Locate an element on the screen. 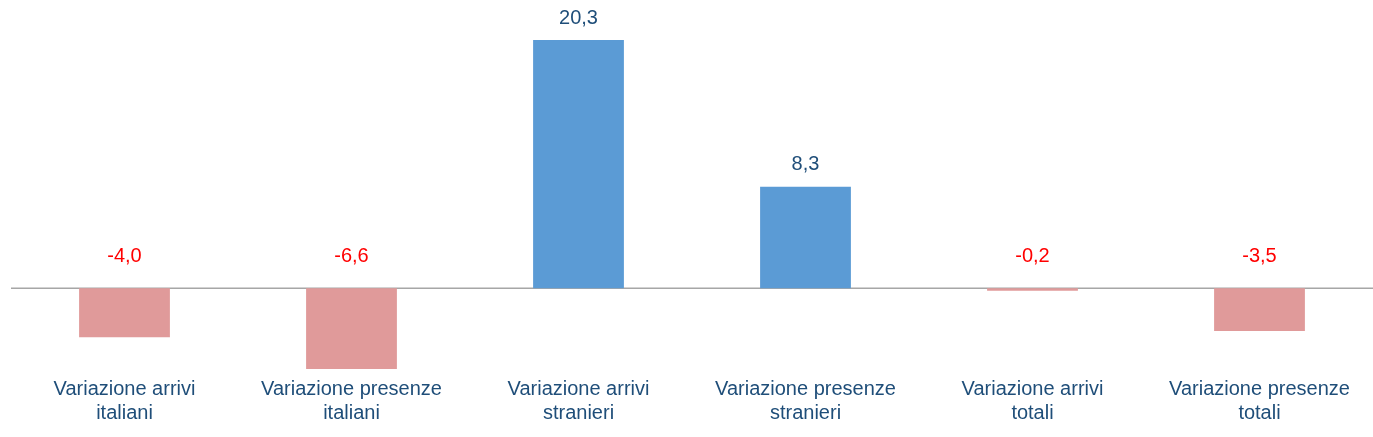  x-tick-label: Variazione presenze stranieri is located at coordinates (805, 399).